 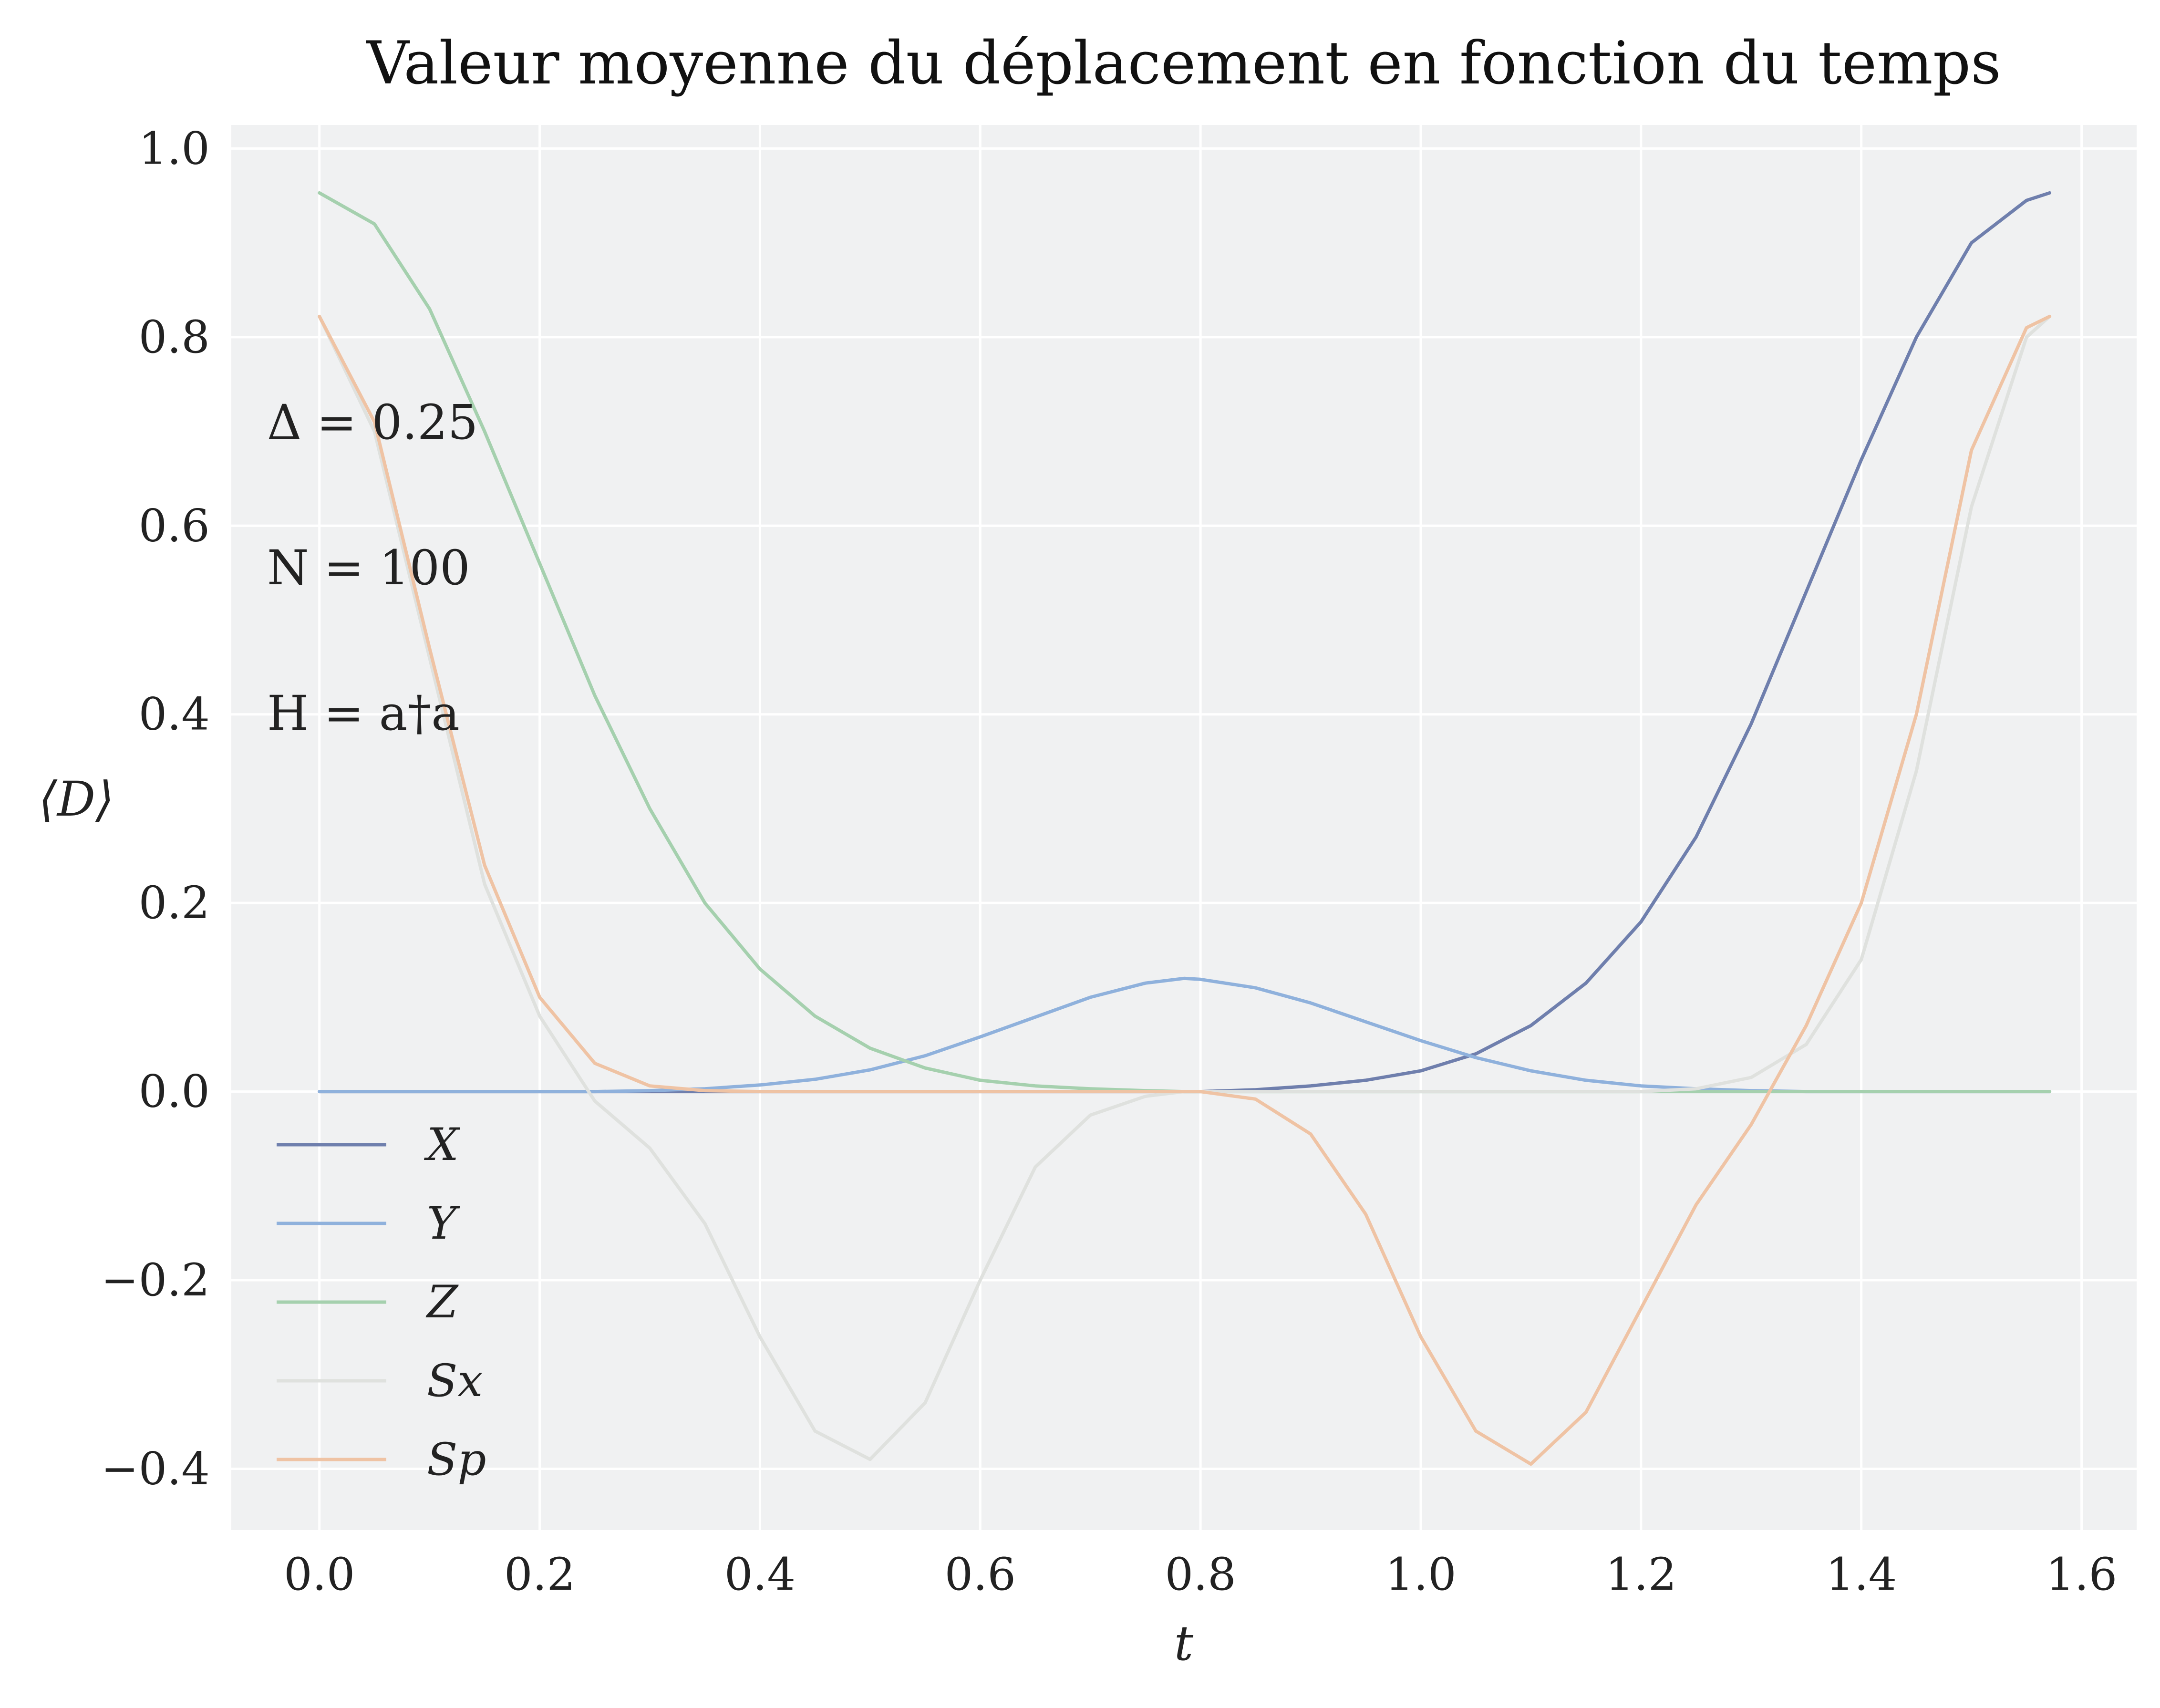 I want to click on y-tick-label: 0.0, so click(x=175, y=1092).